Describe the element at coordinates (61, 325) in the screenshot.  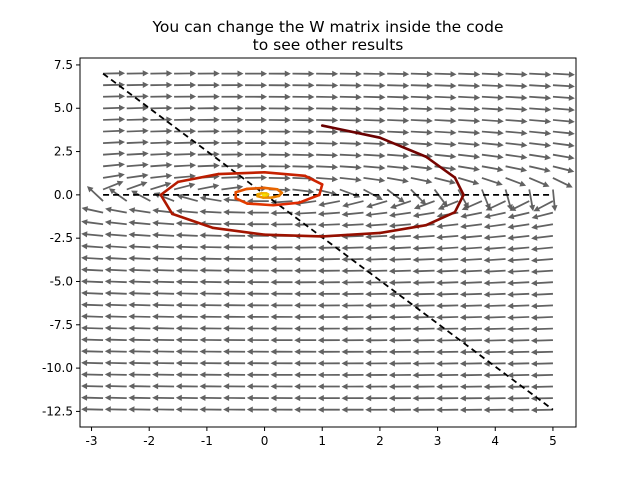
I see `y-tick-label: -7.5` at that location.